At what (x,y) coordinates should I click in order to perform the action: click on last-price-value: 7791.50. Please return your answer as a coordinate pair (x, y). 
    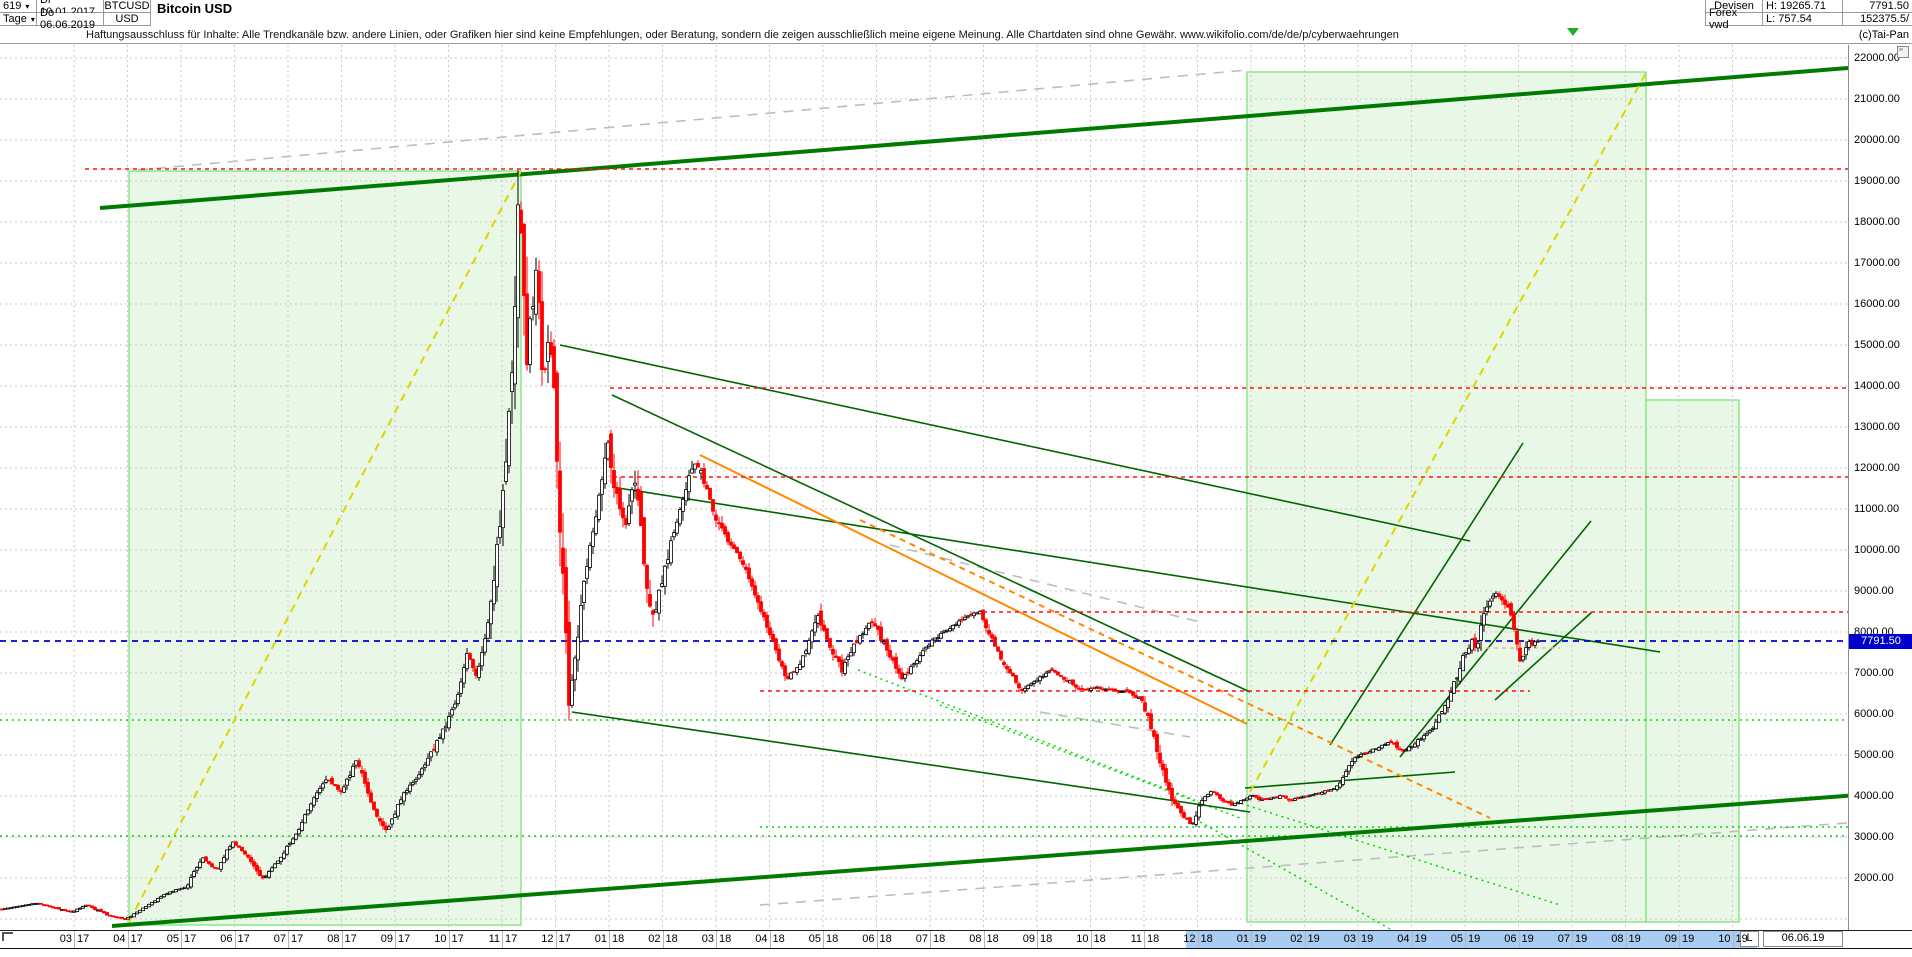
    Looking at the image, I should click on (1877, 6).